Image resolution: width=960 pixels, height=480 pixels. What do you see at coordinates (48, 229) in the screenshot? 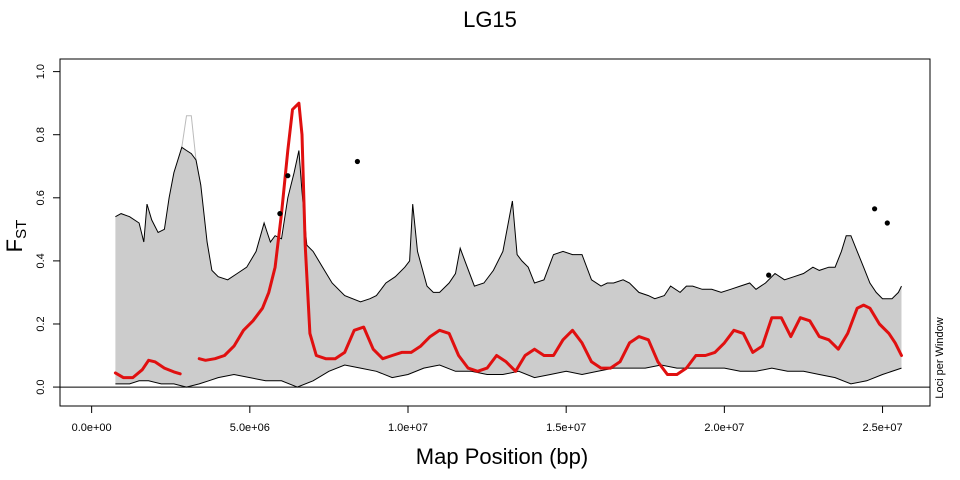
I see `y-axis: 0.0 0.2 0.4 0.6 0.8 1.0` at bounding box center [48, 229].